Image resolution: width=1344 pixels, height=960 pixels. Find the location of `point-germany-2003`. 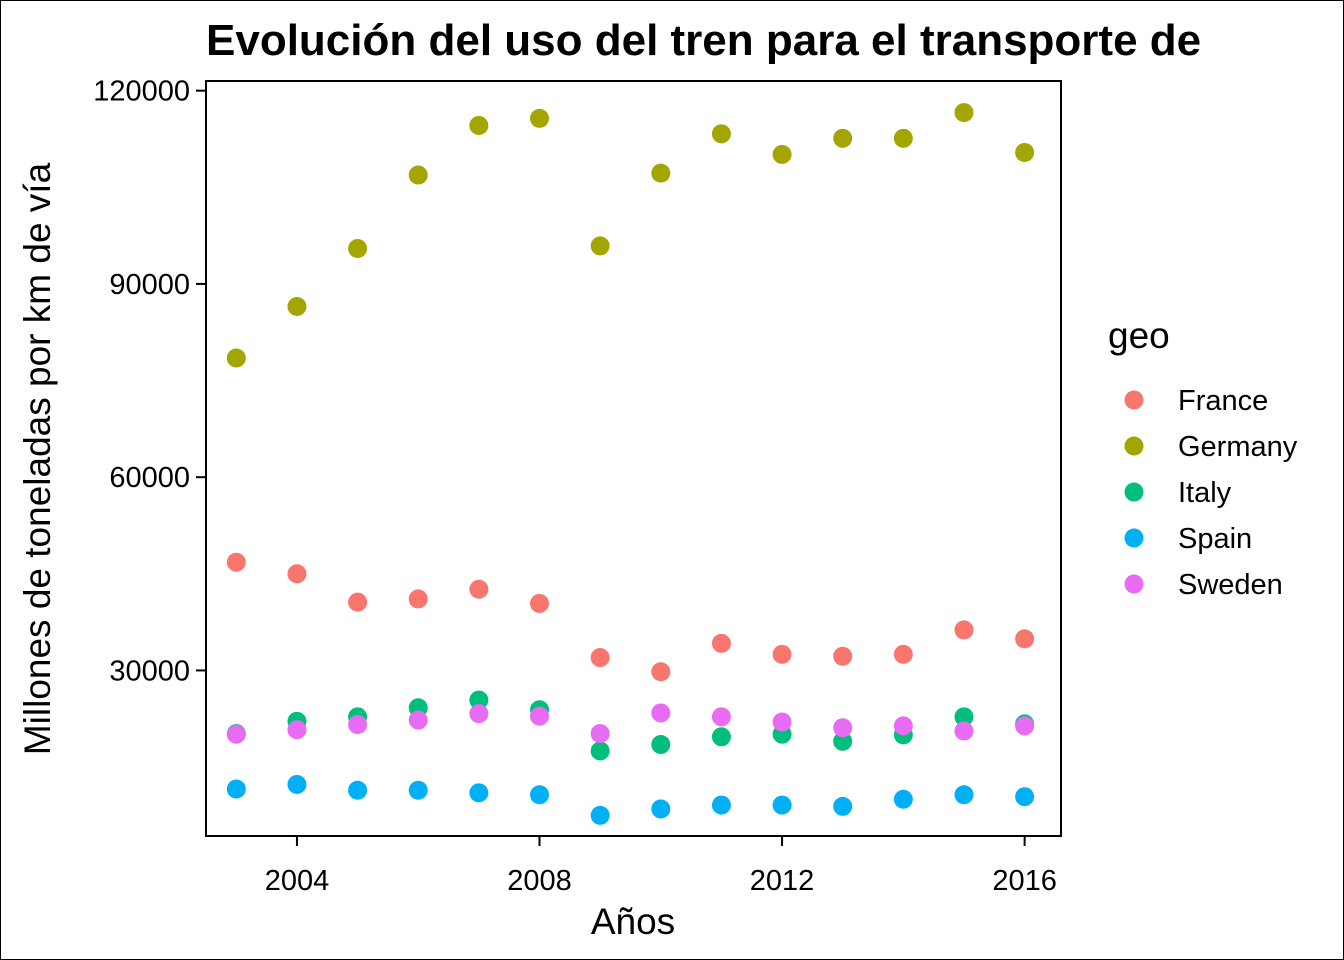

point-germany-2003 is located at coordinates (236, 358).